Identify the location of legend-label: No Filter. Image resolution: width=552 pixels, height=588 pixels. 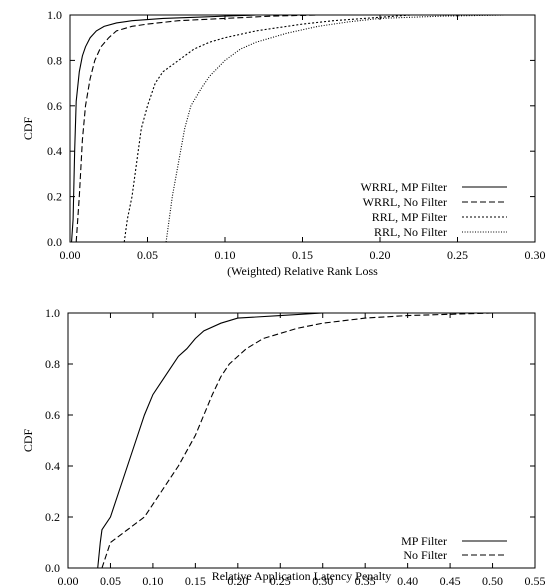
(425, 555).